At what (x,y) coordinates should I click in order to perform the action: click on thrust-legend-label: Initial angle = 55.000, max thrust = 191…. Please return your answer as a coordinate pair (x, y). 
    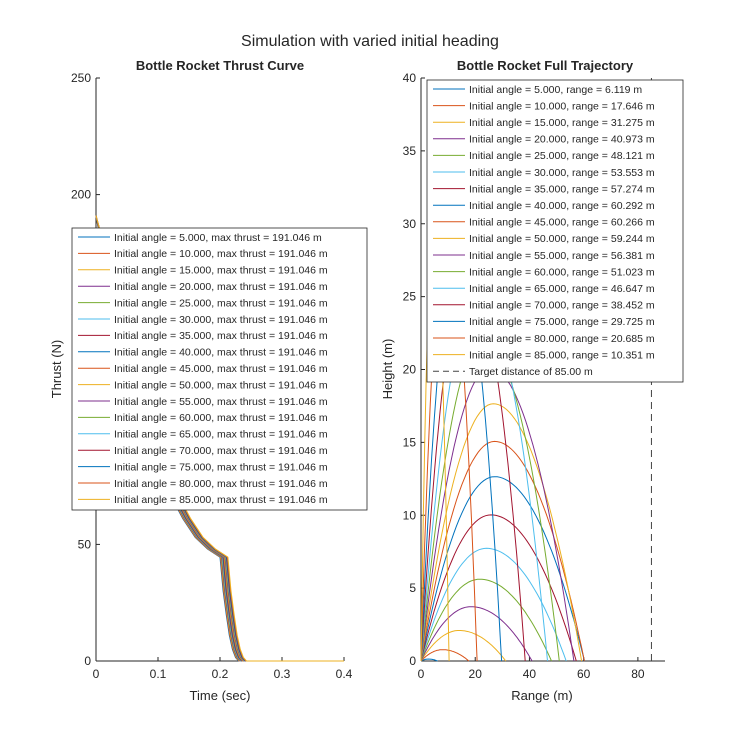
    Looking at the image, I should click on (221, 402).